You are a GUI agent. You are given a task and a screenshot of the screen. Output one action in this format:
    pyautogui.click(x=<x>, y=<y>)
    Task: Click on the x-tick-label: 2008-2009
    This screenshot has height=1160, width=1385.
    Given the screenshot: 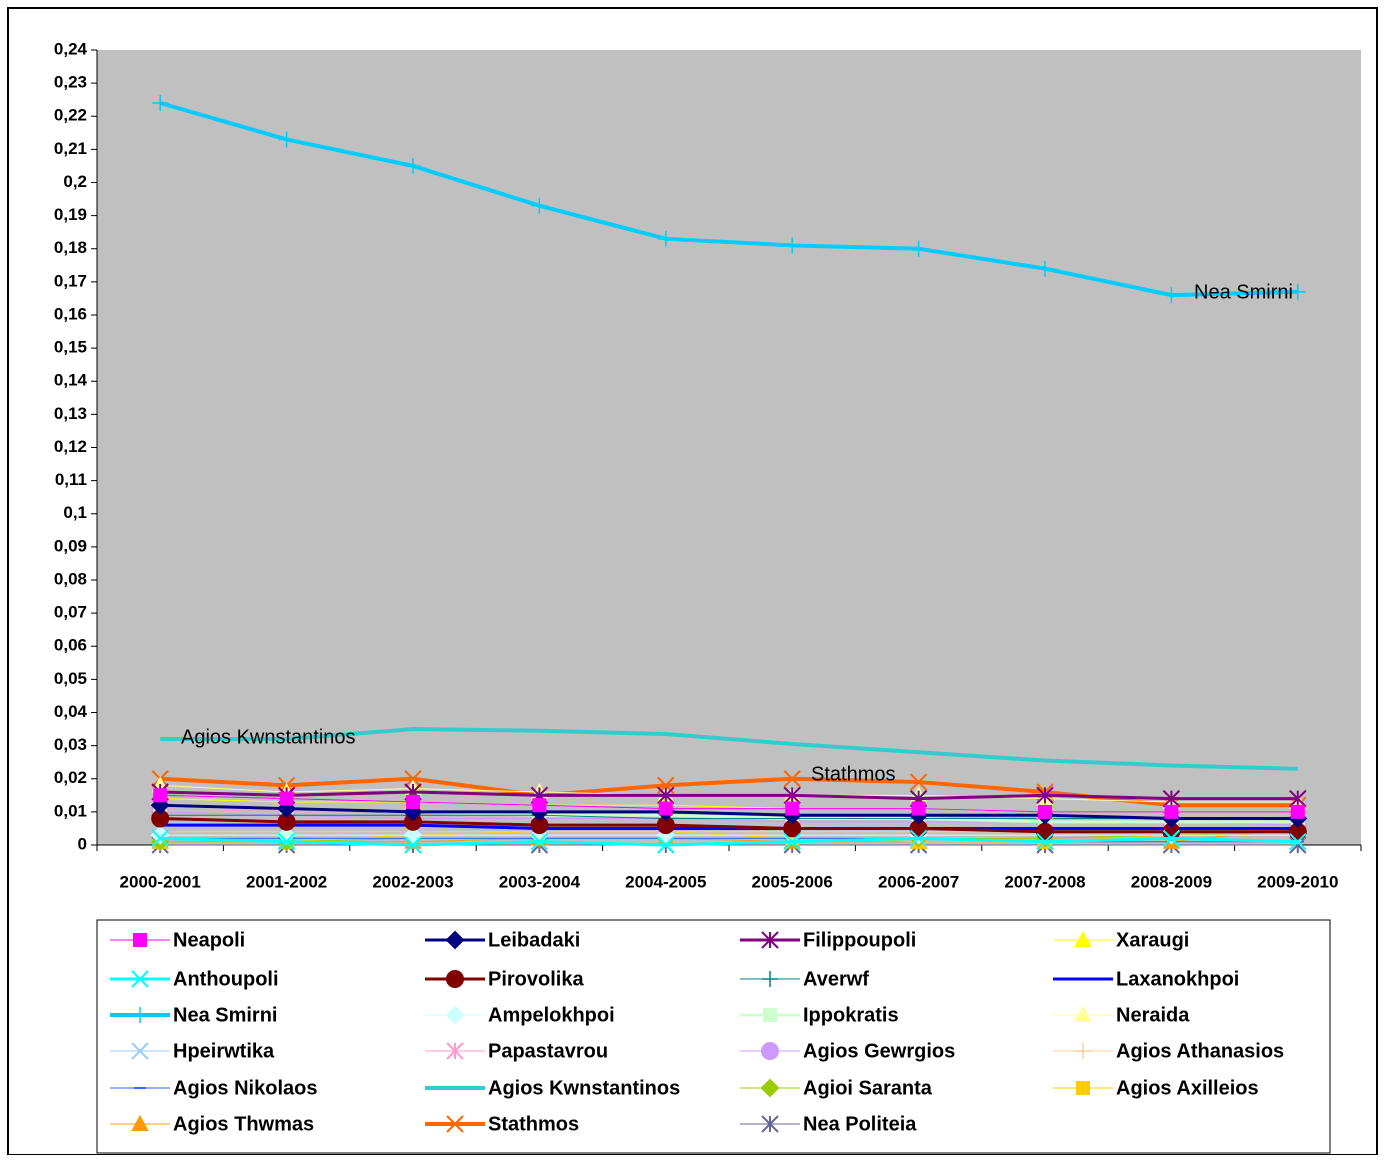 What is the action you would take?
    pyautogui.click(x=1171, y=881)
    